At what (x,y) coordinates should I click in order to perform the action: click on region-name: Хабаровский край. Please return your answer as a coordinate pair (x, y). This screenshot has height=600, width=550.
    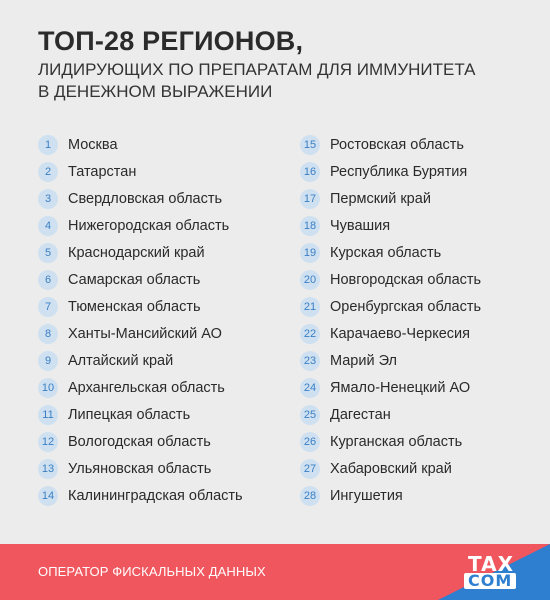
    Looking at the image, I should click on (391, 468).